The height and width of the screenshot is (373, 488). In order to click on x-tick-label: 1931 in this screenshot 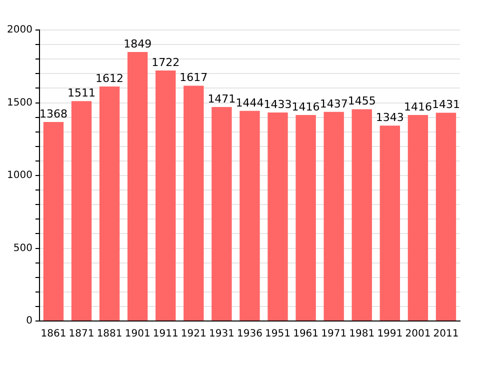, I will do `click(221, 334)`.